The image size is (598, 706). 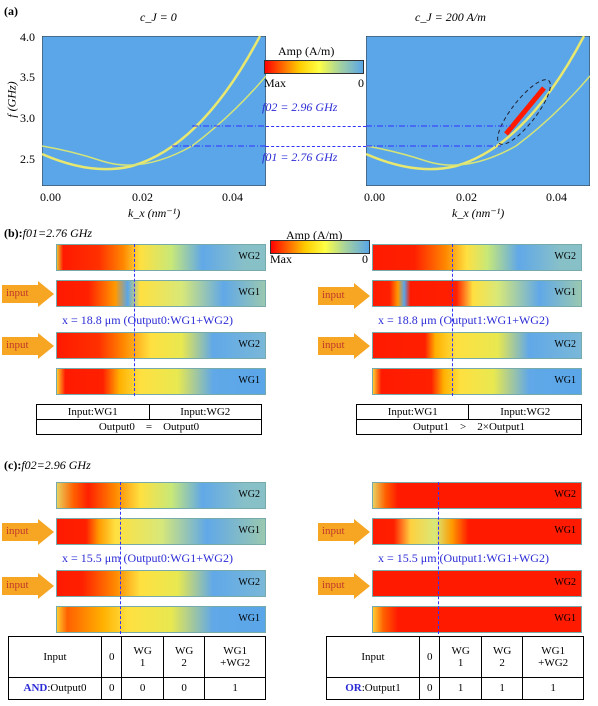 What do you see at coordinates (158, 17) in the screenshot?
I see `left-title: c_J = 0` at bounding box center [158, 17].